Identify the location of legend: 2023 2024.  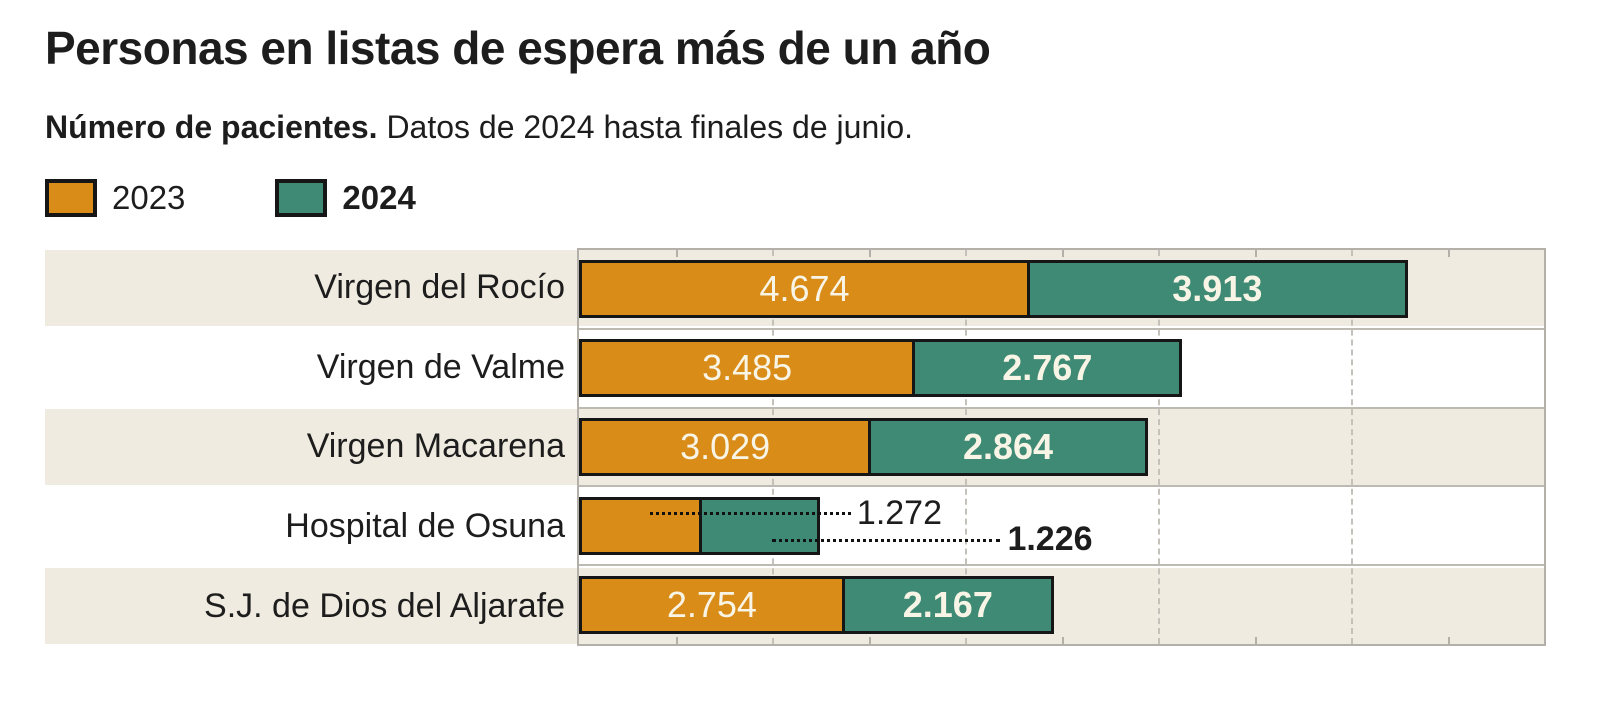
(230, 198).